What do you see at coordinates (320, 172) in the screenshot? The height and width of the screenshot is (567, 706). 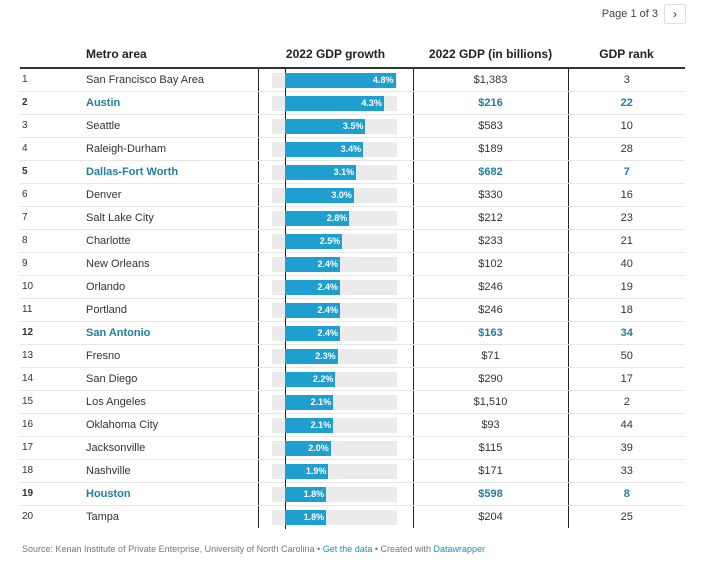 I see `growth-bar: 3.1%` at bounding box center [320, 172].